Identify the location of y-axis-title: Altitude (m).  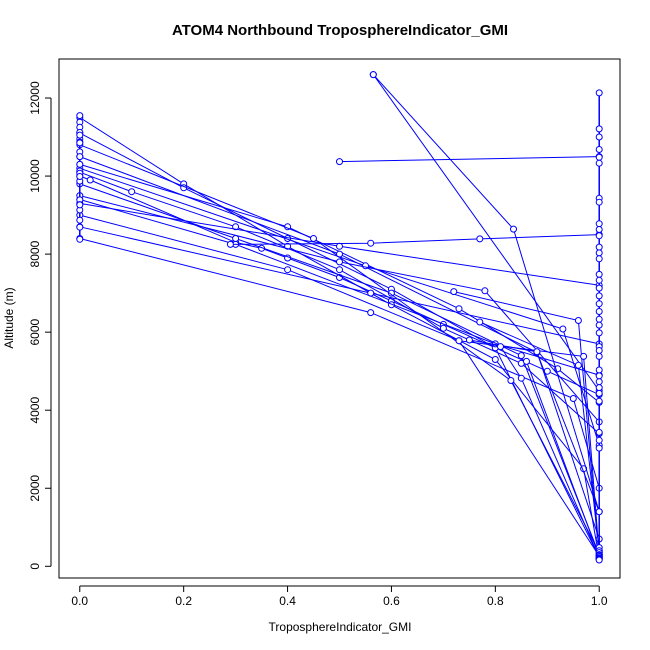
(9, 317).